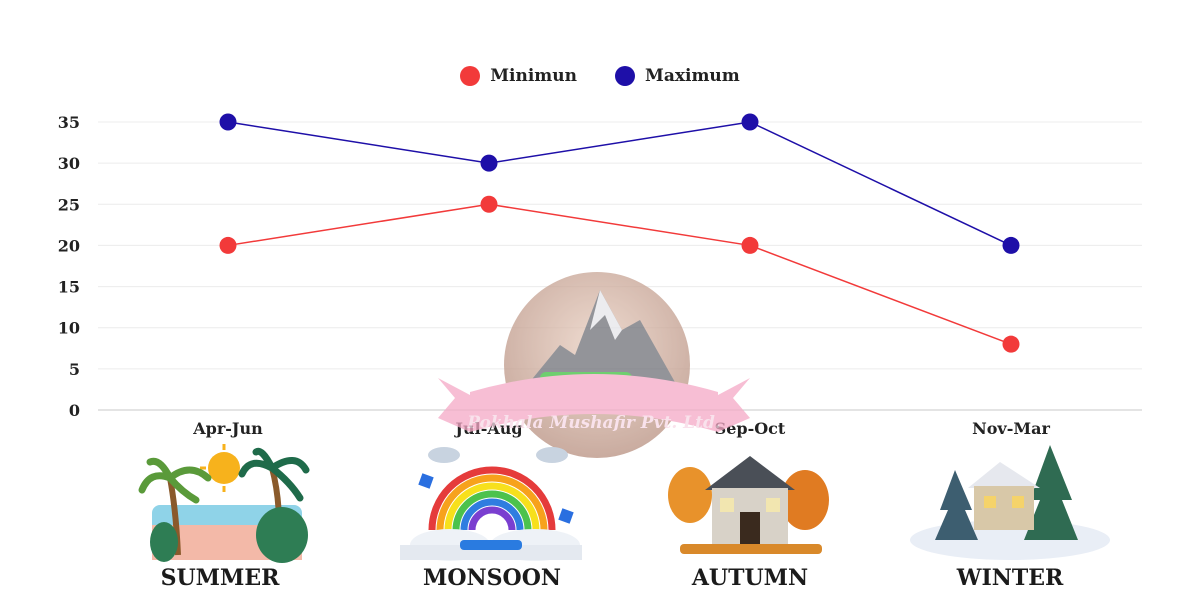  I want to click on season-label-summer: SUMMER, so click(221, 578).